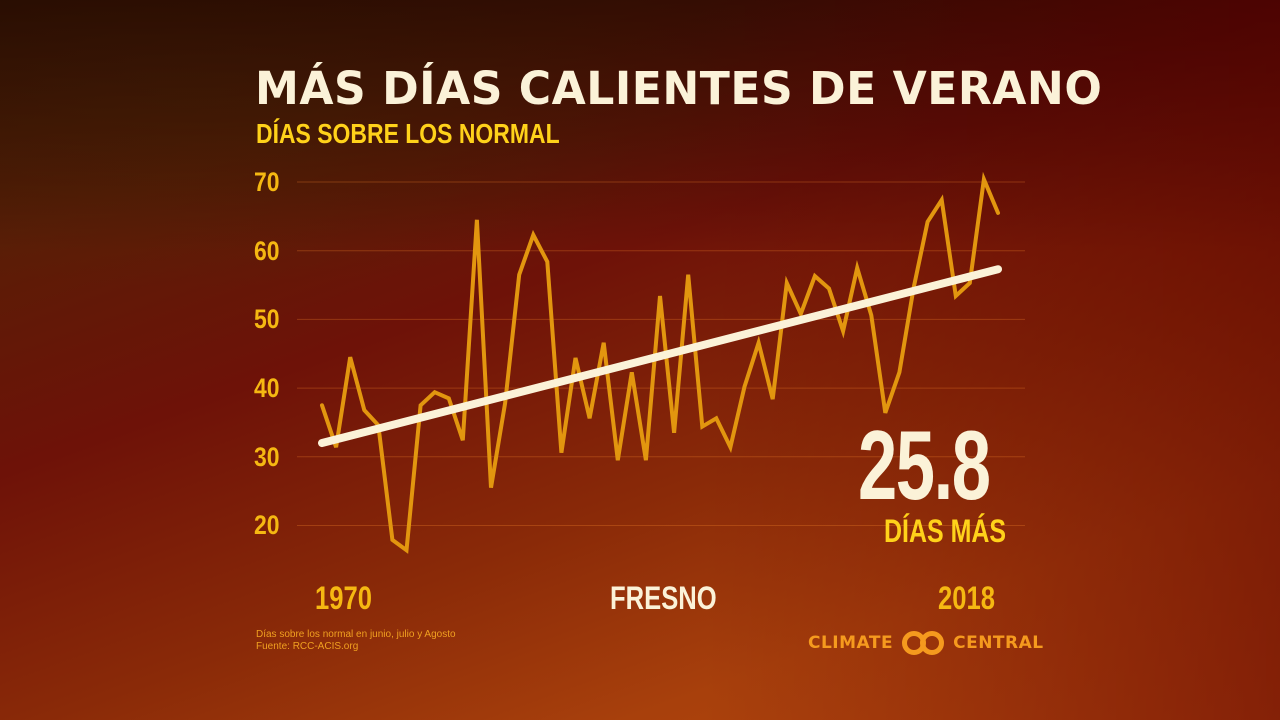  Describe the element at coordinates (663, 598) in the screenshot. I see `city-label: FRESNO` at that location.